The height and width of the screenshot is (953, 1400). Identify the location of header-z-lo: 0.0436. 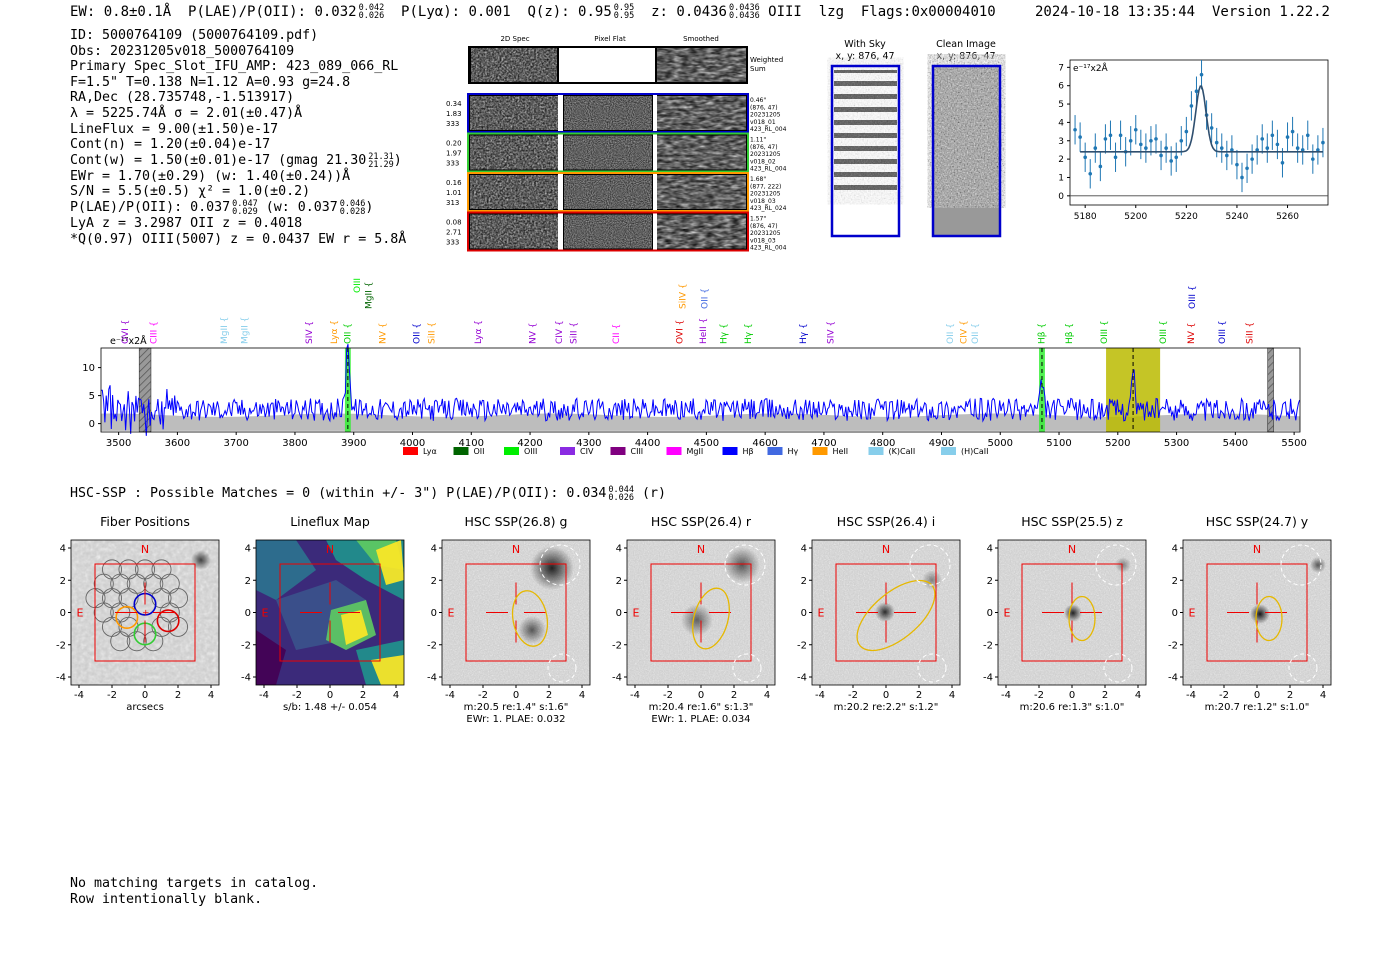
(744, 16).